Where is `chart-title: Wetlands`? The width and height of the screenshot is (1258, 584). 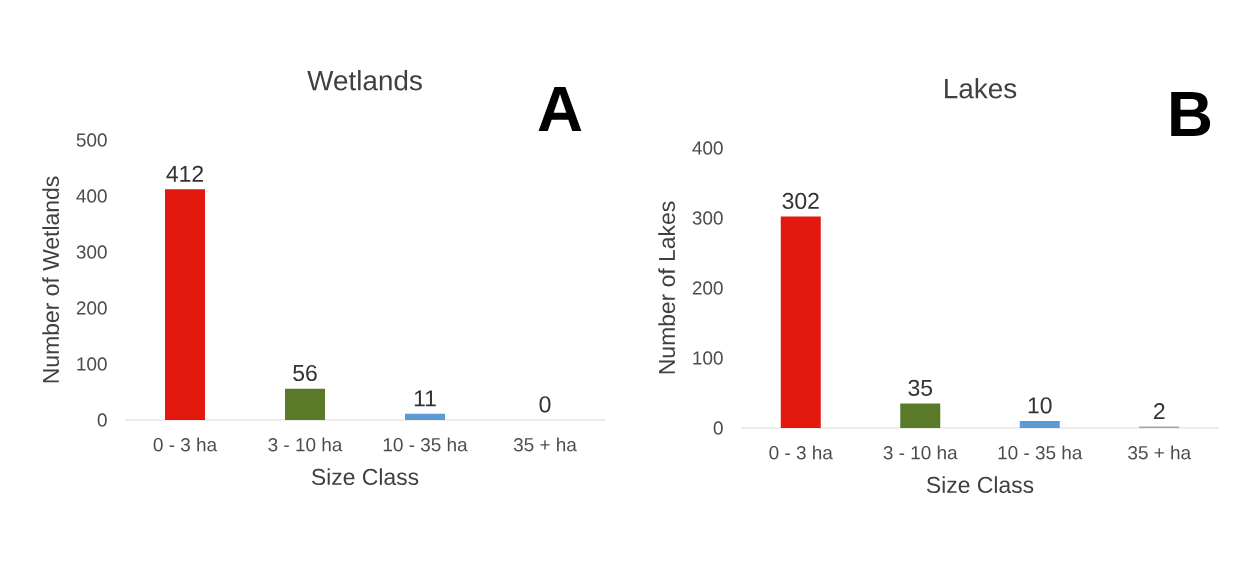
chart-title: Wetlands is located at coordinates (364, 80).